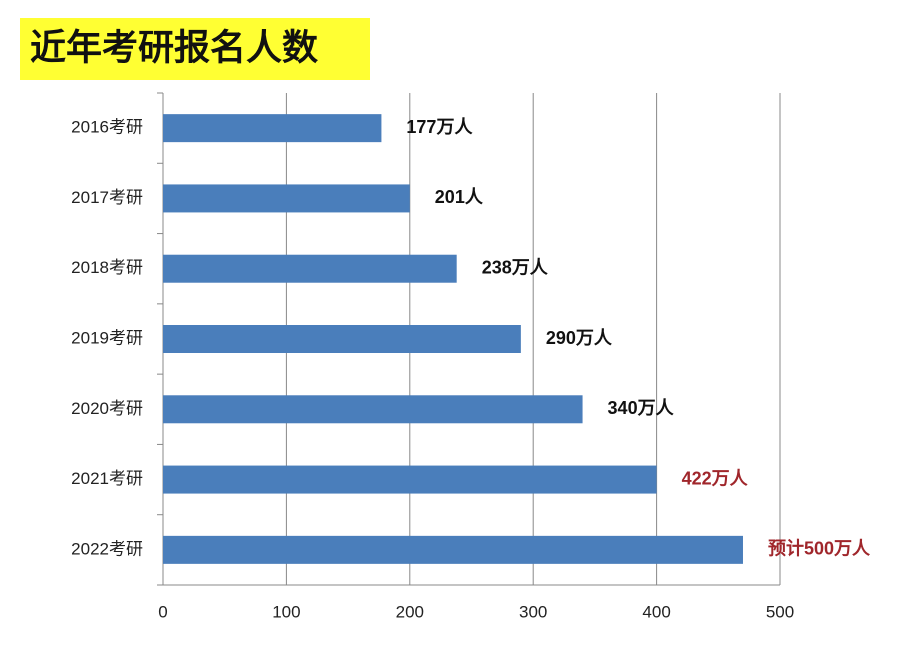  What do you see at coordinates (656, 611) in the screenshot?
I see `x-tick-label: 400` at bounding box center [656, 611].